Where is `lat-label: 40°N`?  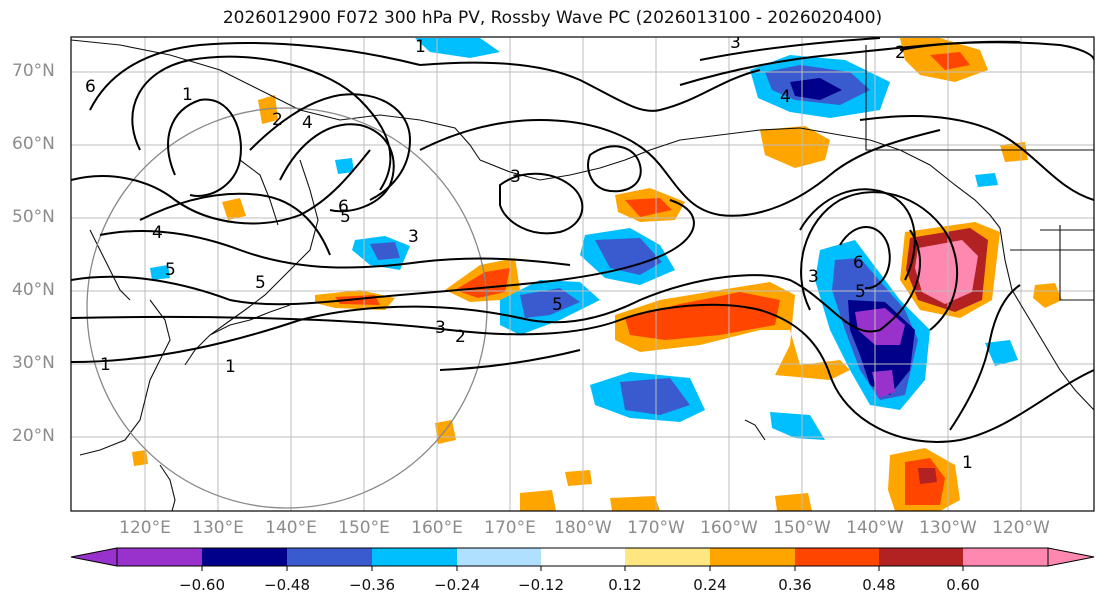 lat-label: 40°N is located at coordinates (33, 290).